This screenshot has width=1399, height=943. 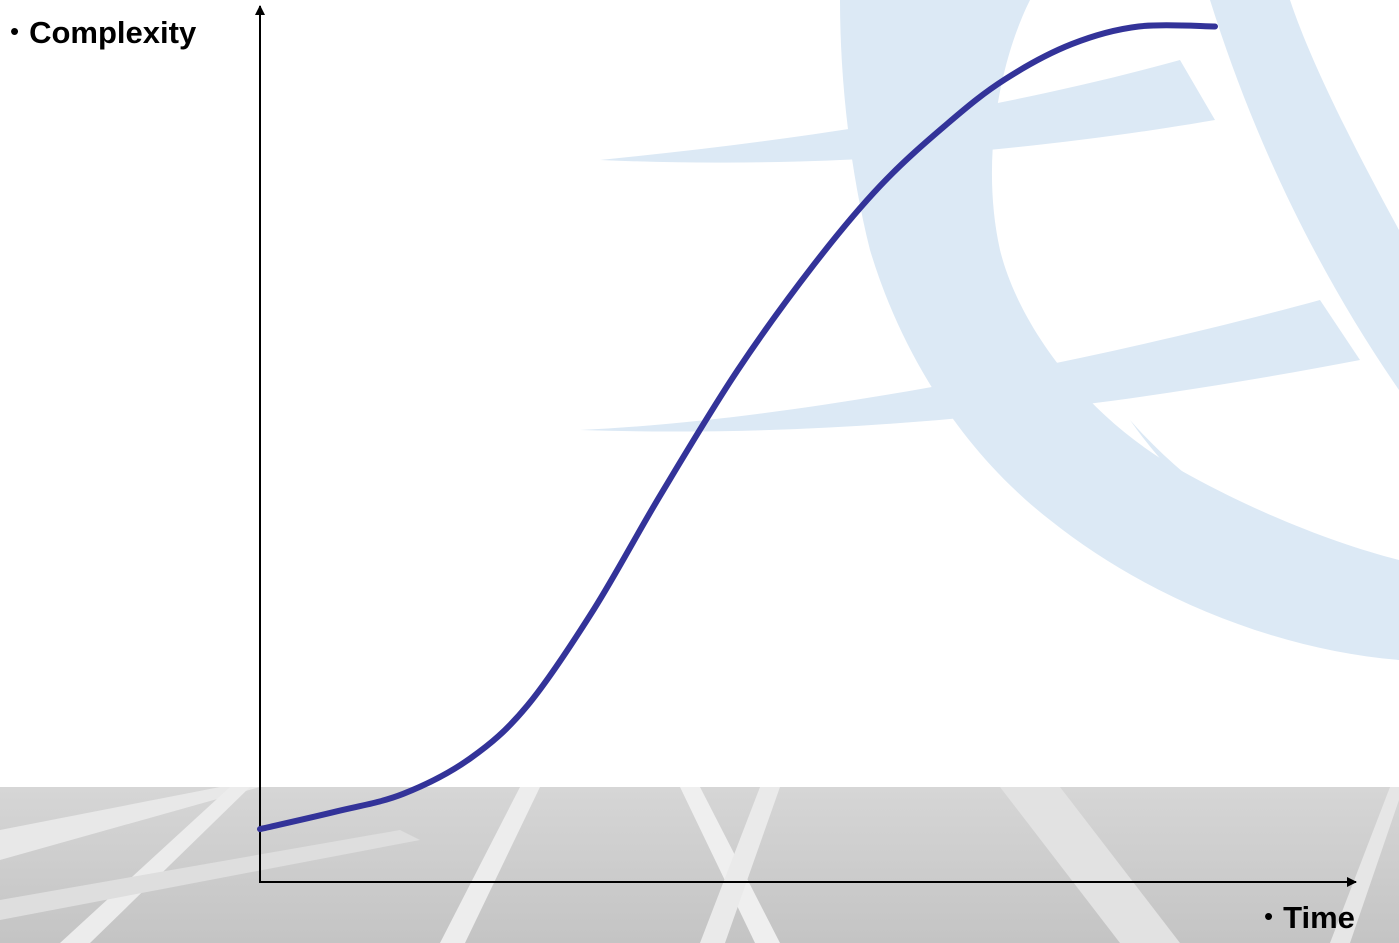 I want to click on x-axis-label: • Time, so click(x=1309, y=917).